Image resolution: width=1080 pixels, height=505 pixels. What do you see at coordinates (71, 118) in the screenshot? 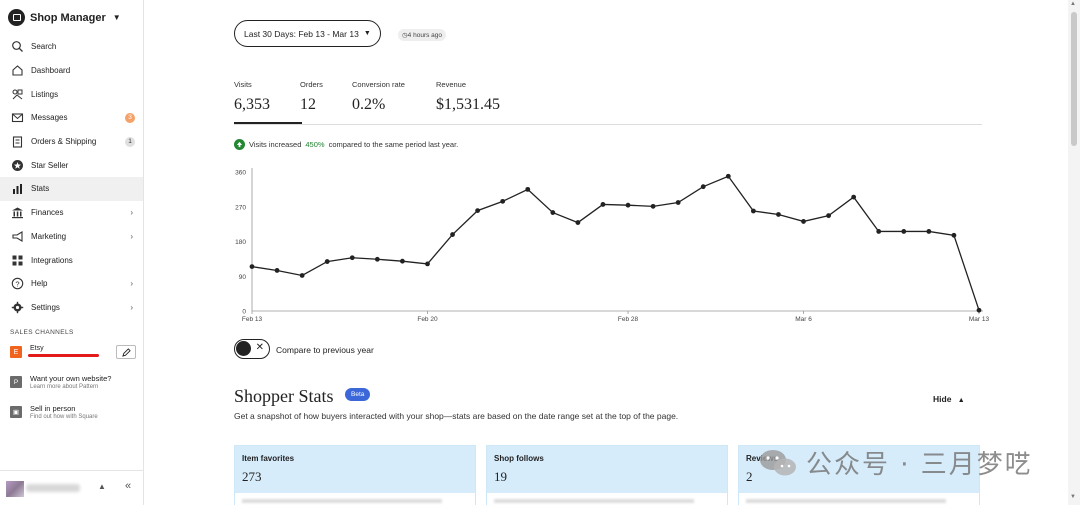
I see `sidebar-item-messages: Messages 3` at bounding box center [71, 118].